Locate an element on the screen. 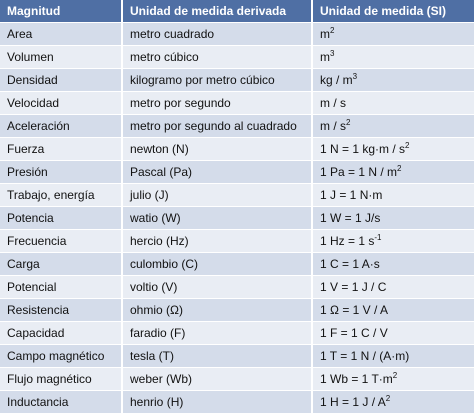  table-cell: Resistencia is located at coordinates (61, 310).